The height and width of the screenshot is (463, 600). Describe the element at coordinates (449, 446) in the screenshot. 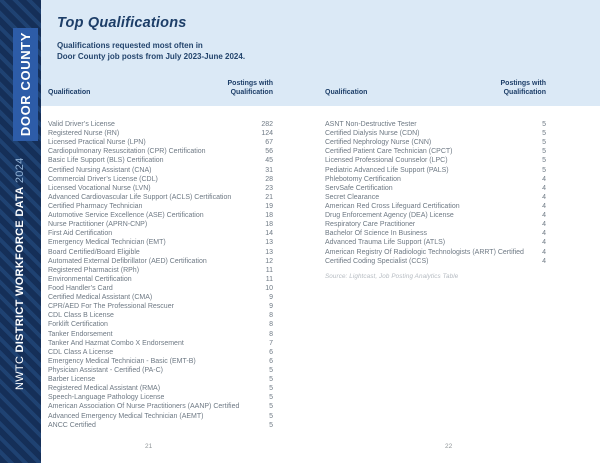

I see `page-number-right: 22` at that location.